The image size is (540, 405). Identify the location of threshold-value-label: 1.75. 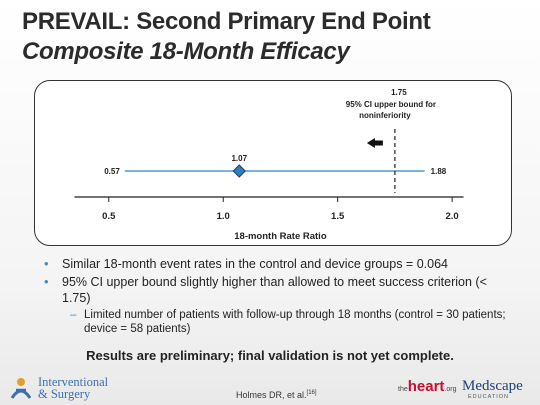
(399, 92).